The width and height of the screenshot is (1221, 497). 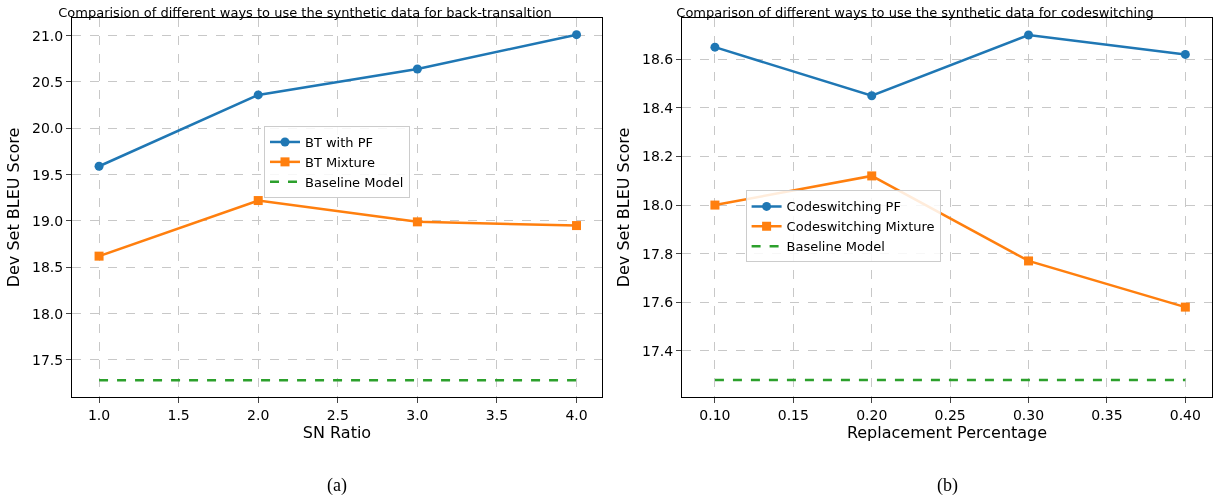 What do you see at coordinates (658, 302) in the screenshot?
I see `y-tick-label: 17.6` at bounding box center [658, 302].